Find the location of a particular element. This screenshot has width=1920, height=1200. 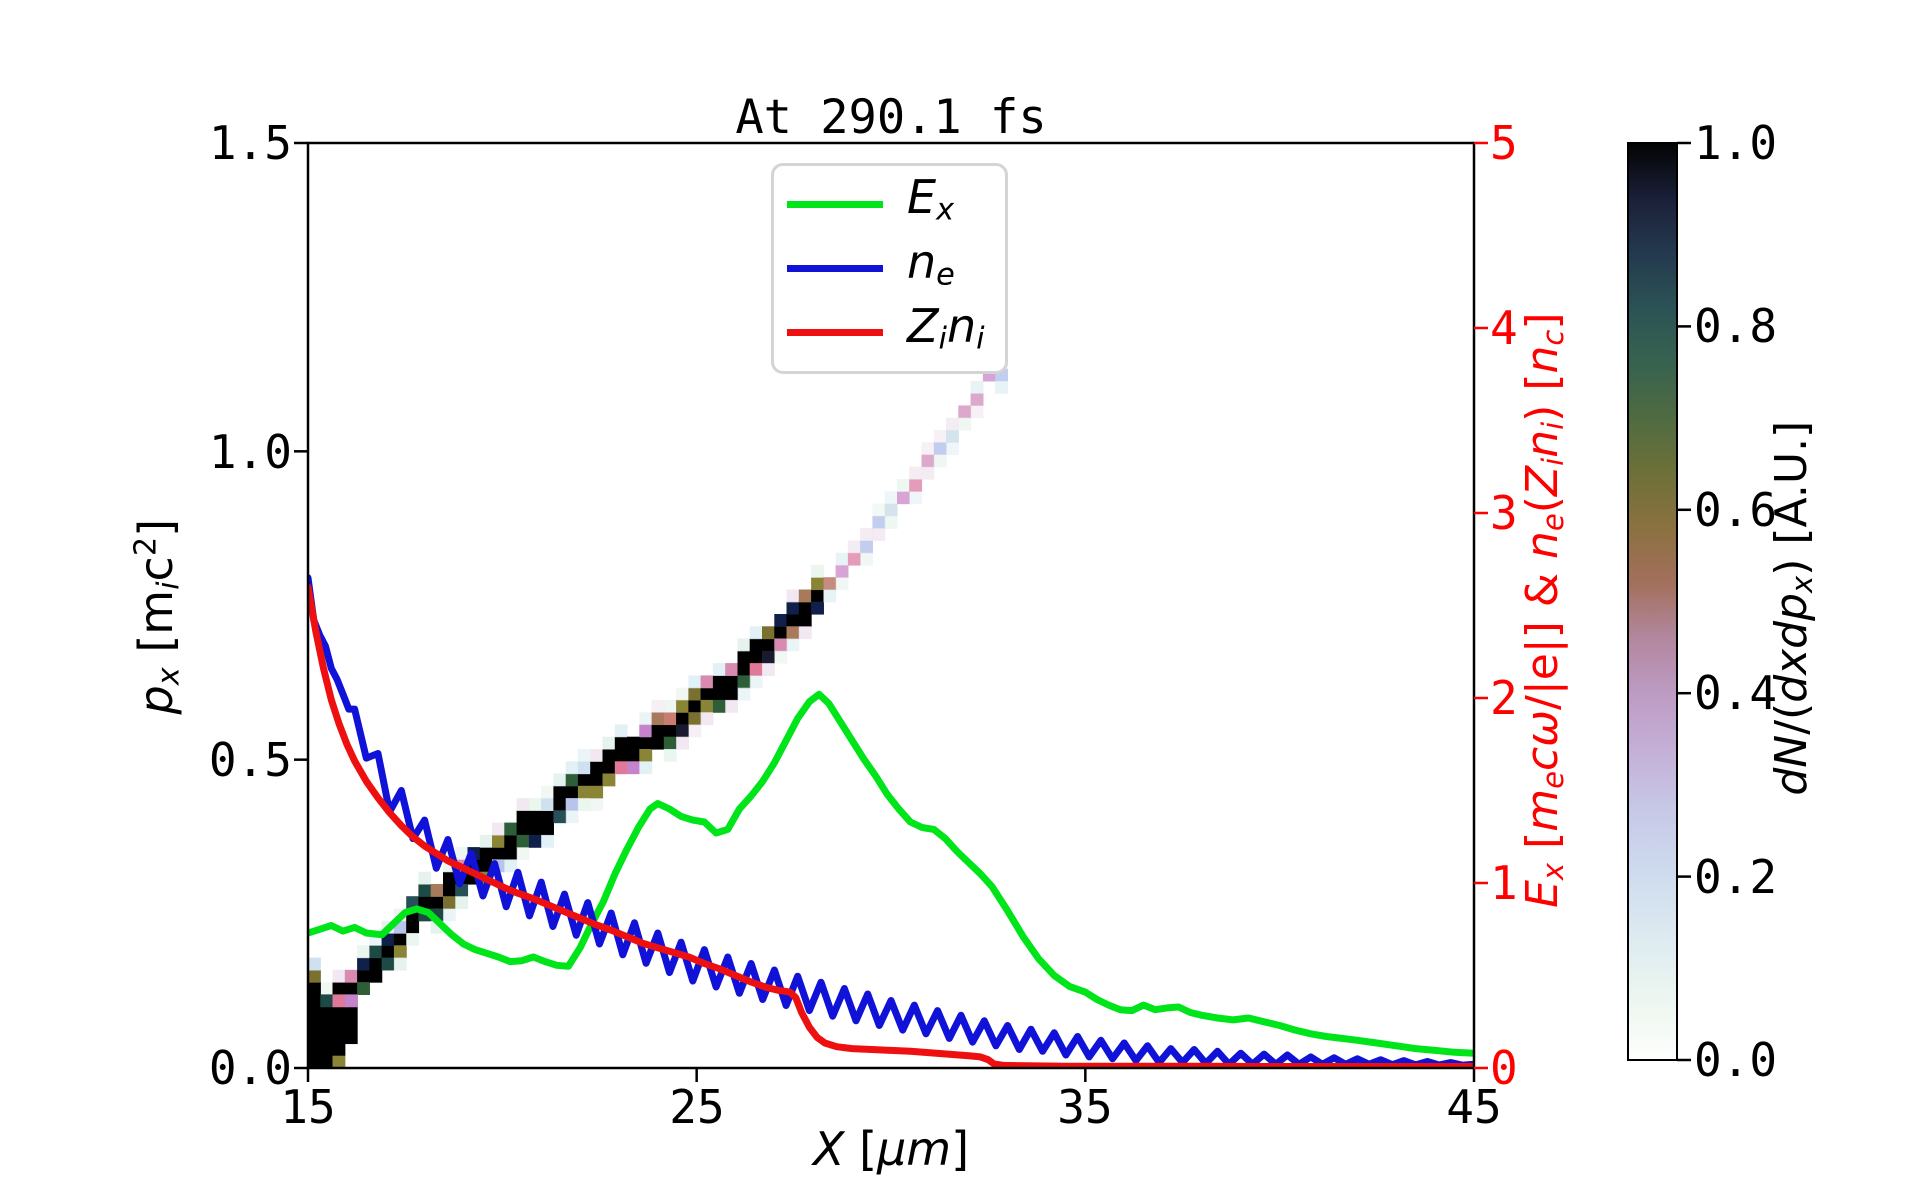

y-right-tick-label-4: 4 is located at coordinates (1504, 328).